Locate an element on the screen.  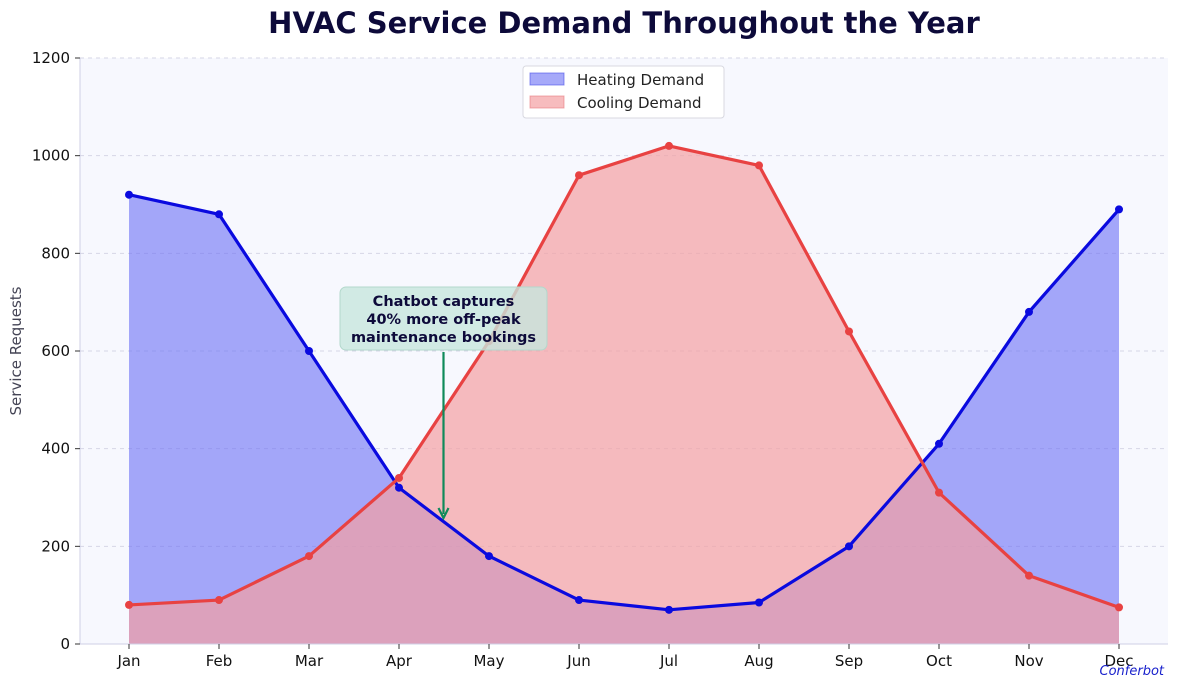
x-tick-label: May is located at coordinates (488, 661).